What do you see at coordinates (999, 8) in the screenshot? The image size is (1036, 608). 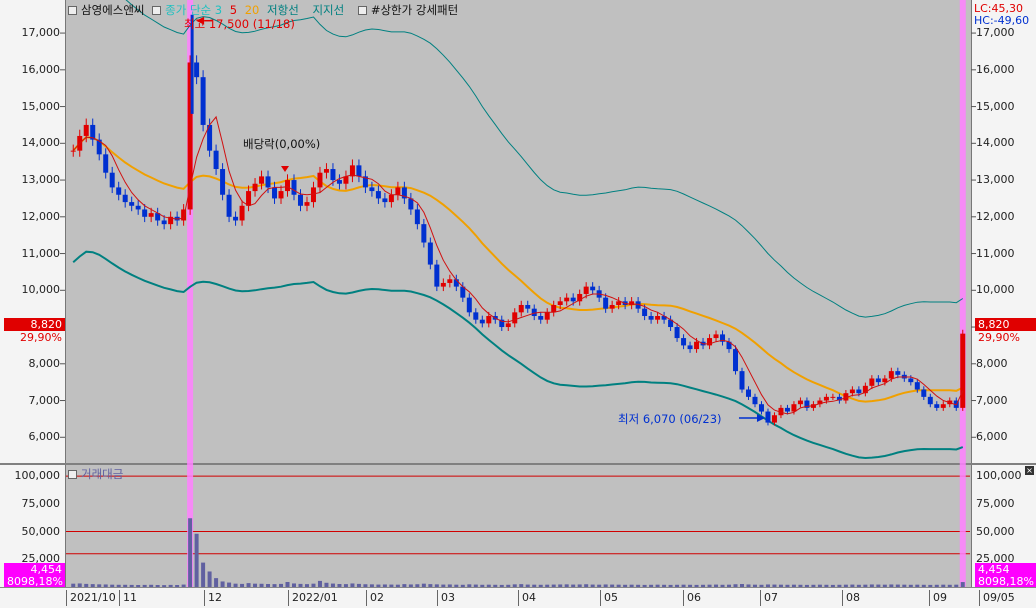 I see `lc-readout: LC:45,30` at bounding box center [999, 8].